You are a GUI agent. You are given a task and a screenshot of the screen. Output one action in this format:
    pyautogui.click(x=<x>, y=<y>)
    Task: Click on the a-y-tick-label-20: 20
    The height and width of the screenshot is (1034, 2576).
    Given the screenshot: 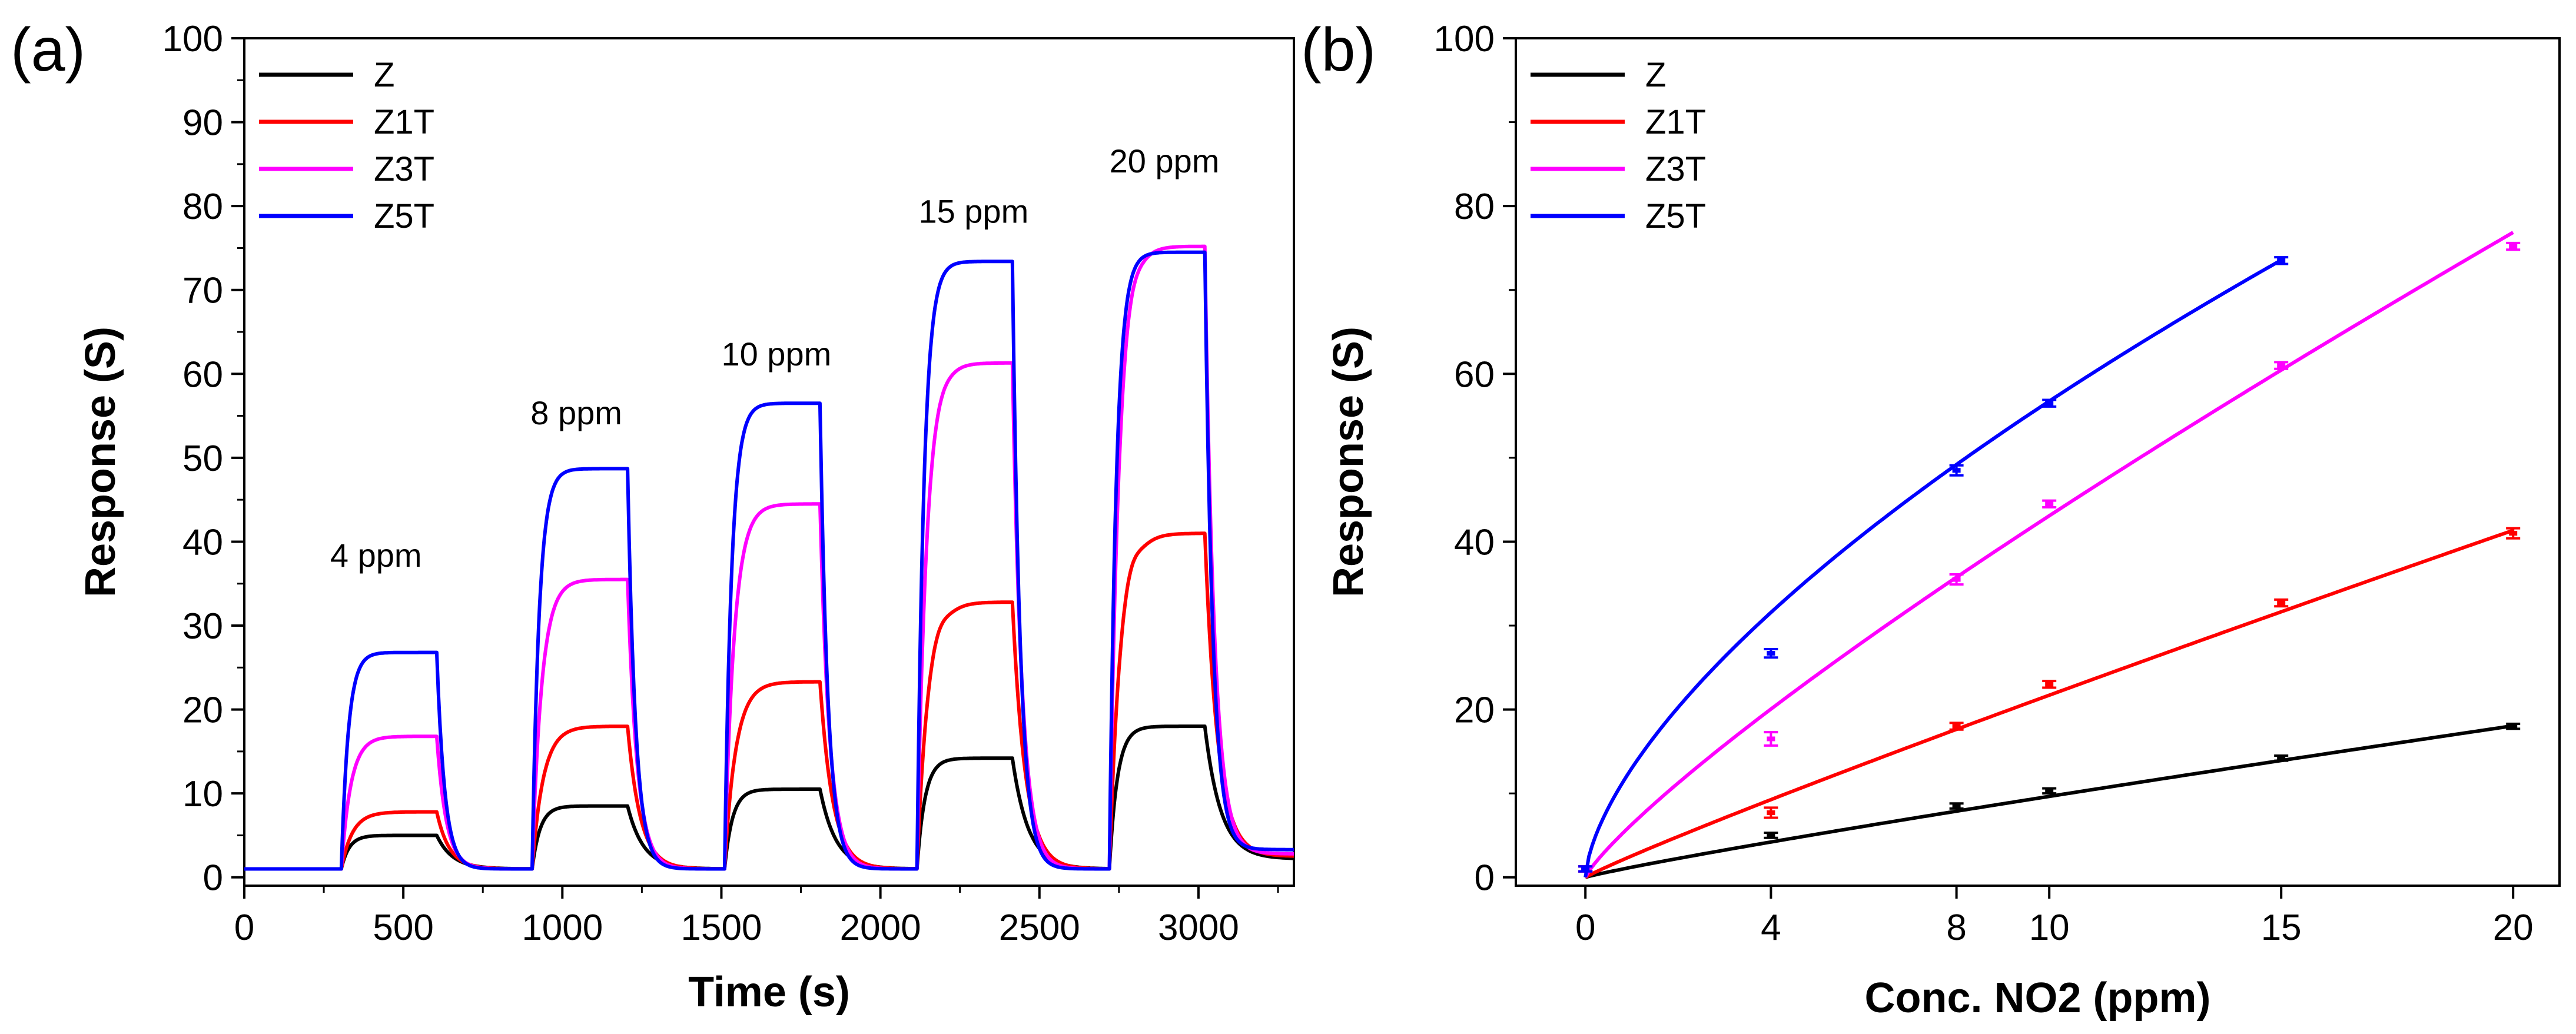 What is the action you would take?
    pyautogui.click(x=203, y=710)
    